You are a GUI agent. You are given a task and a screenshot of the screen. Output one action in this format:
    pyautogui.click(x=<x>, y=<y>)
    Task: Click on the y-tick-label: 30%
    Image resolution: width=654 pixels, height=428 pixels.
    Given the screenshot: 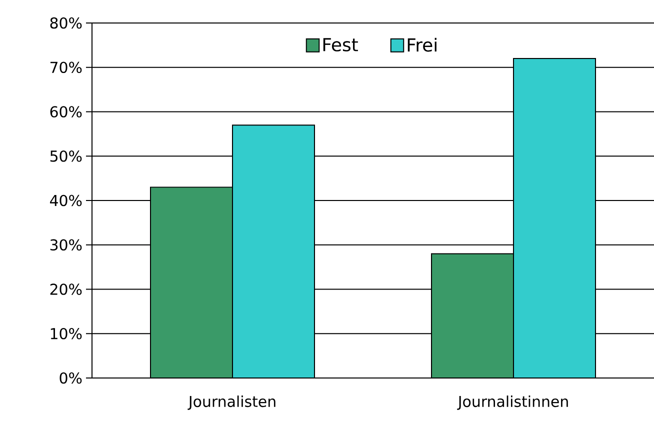 What is the action you would take?
    pyautogui.click(x=66, y=245)
    